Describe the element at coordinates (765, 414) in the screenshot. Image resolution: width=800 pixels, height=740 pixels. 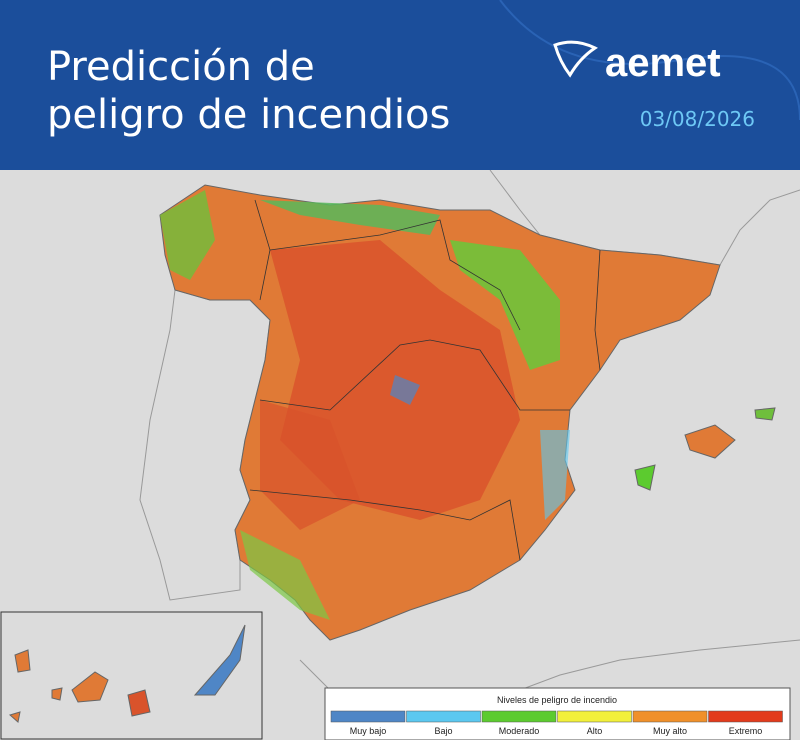
I see `menorca` at that location.